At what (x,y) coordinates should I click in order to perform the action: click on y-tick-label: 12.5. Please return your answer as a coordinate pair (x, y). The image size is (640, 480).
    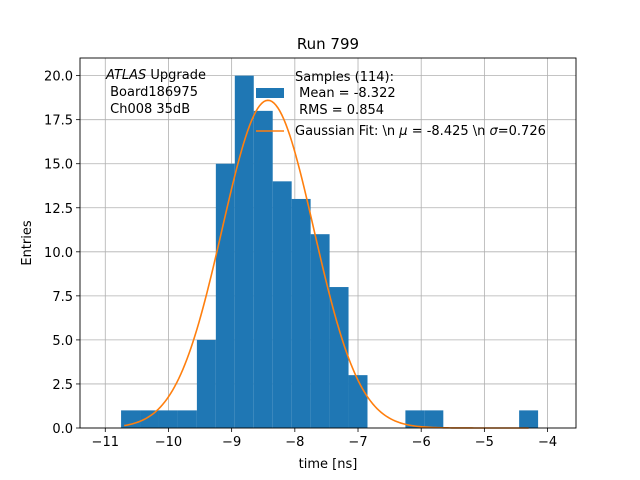
    Looking at the image, I should click on (58, 209).